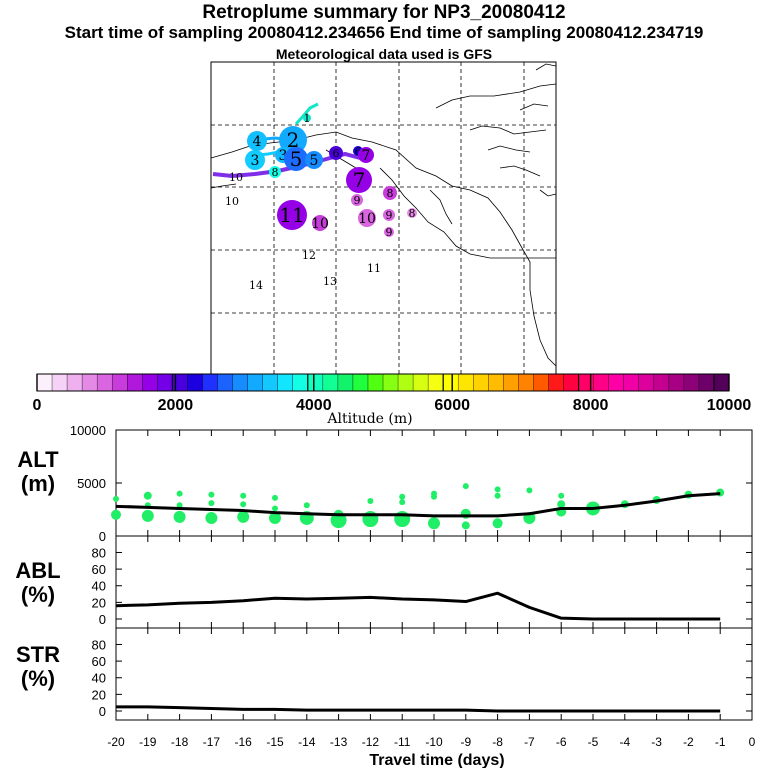 The width and height of the screenshot is (768, 768). What do you see at coordinates (367, 219) in the screenshot?
I see `marker-day-label: 10` at bounding box center [367, 219].